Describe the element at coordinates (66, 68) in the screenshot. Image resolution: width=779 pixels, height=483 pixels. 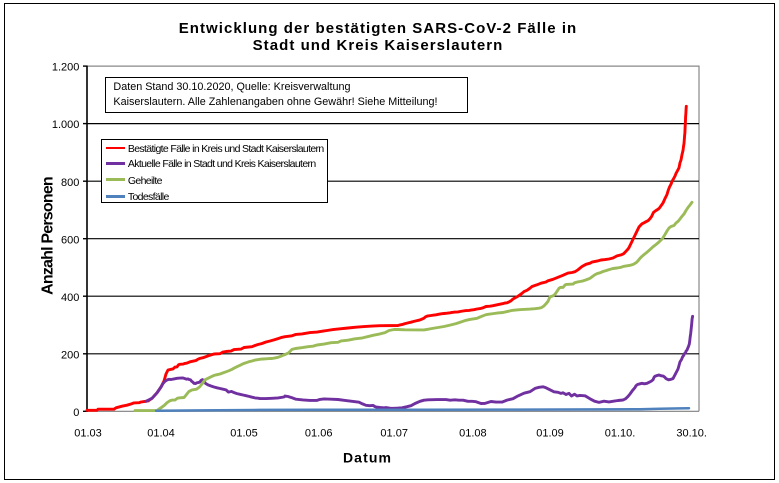
I see `svg-text: 1.200` at that location.